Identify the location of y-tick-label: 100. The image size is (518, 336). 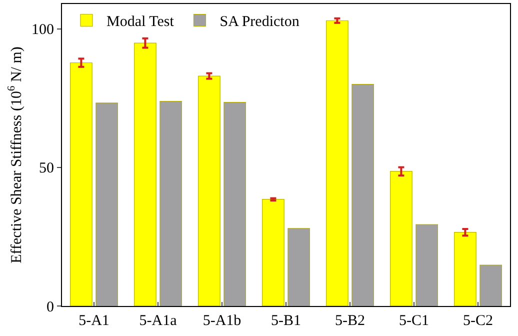
(43, 30).